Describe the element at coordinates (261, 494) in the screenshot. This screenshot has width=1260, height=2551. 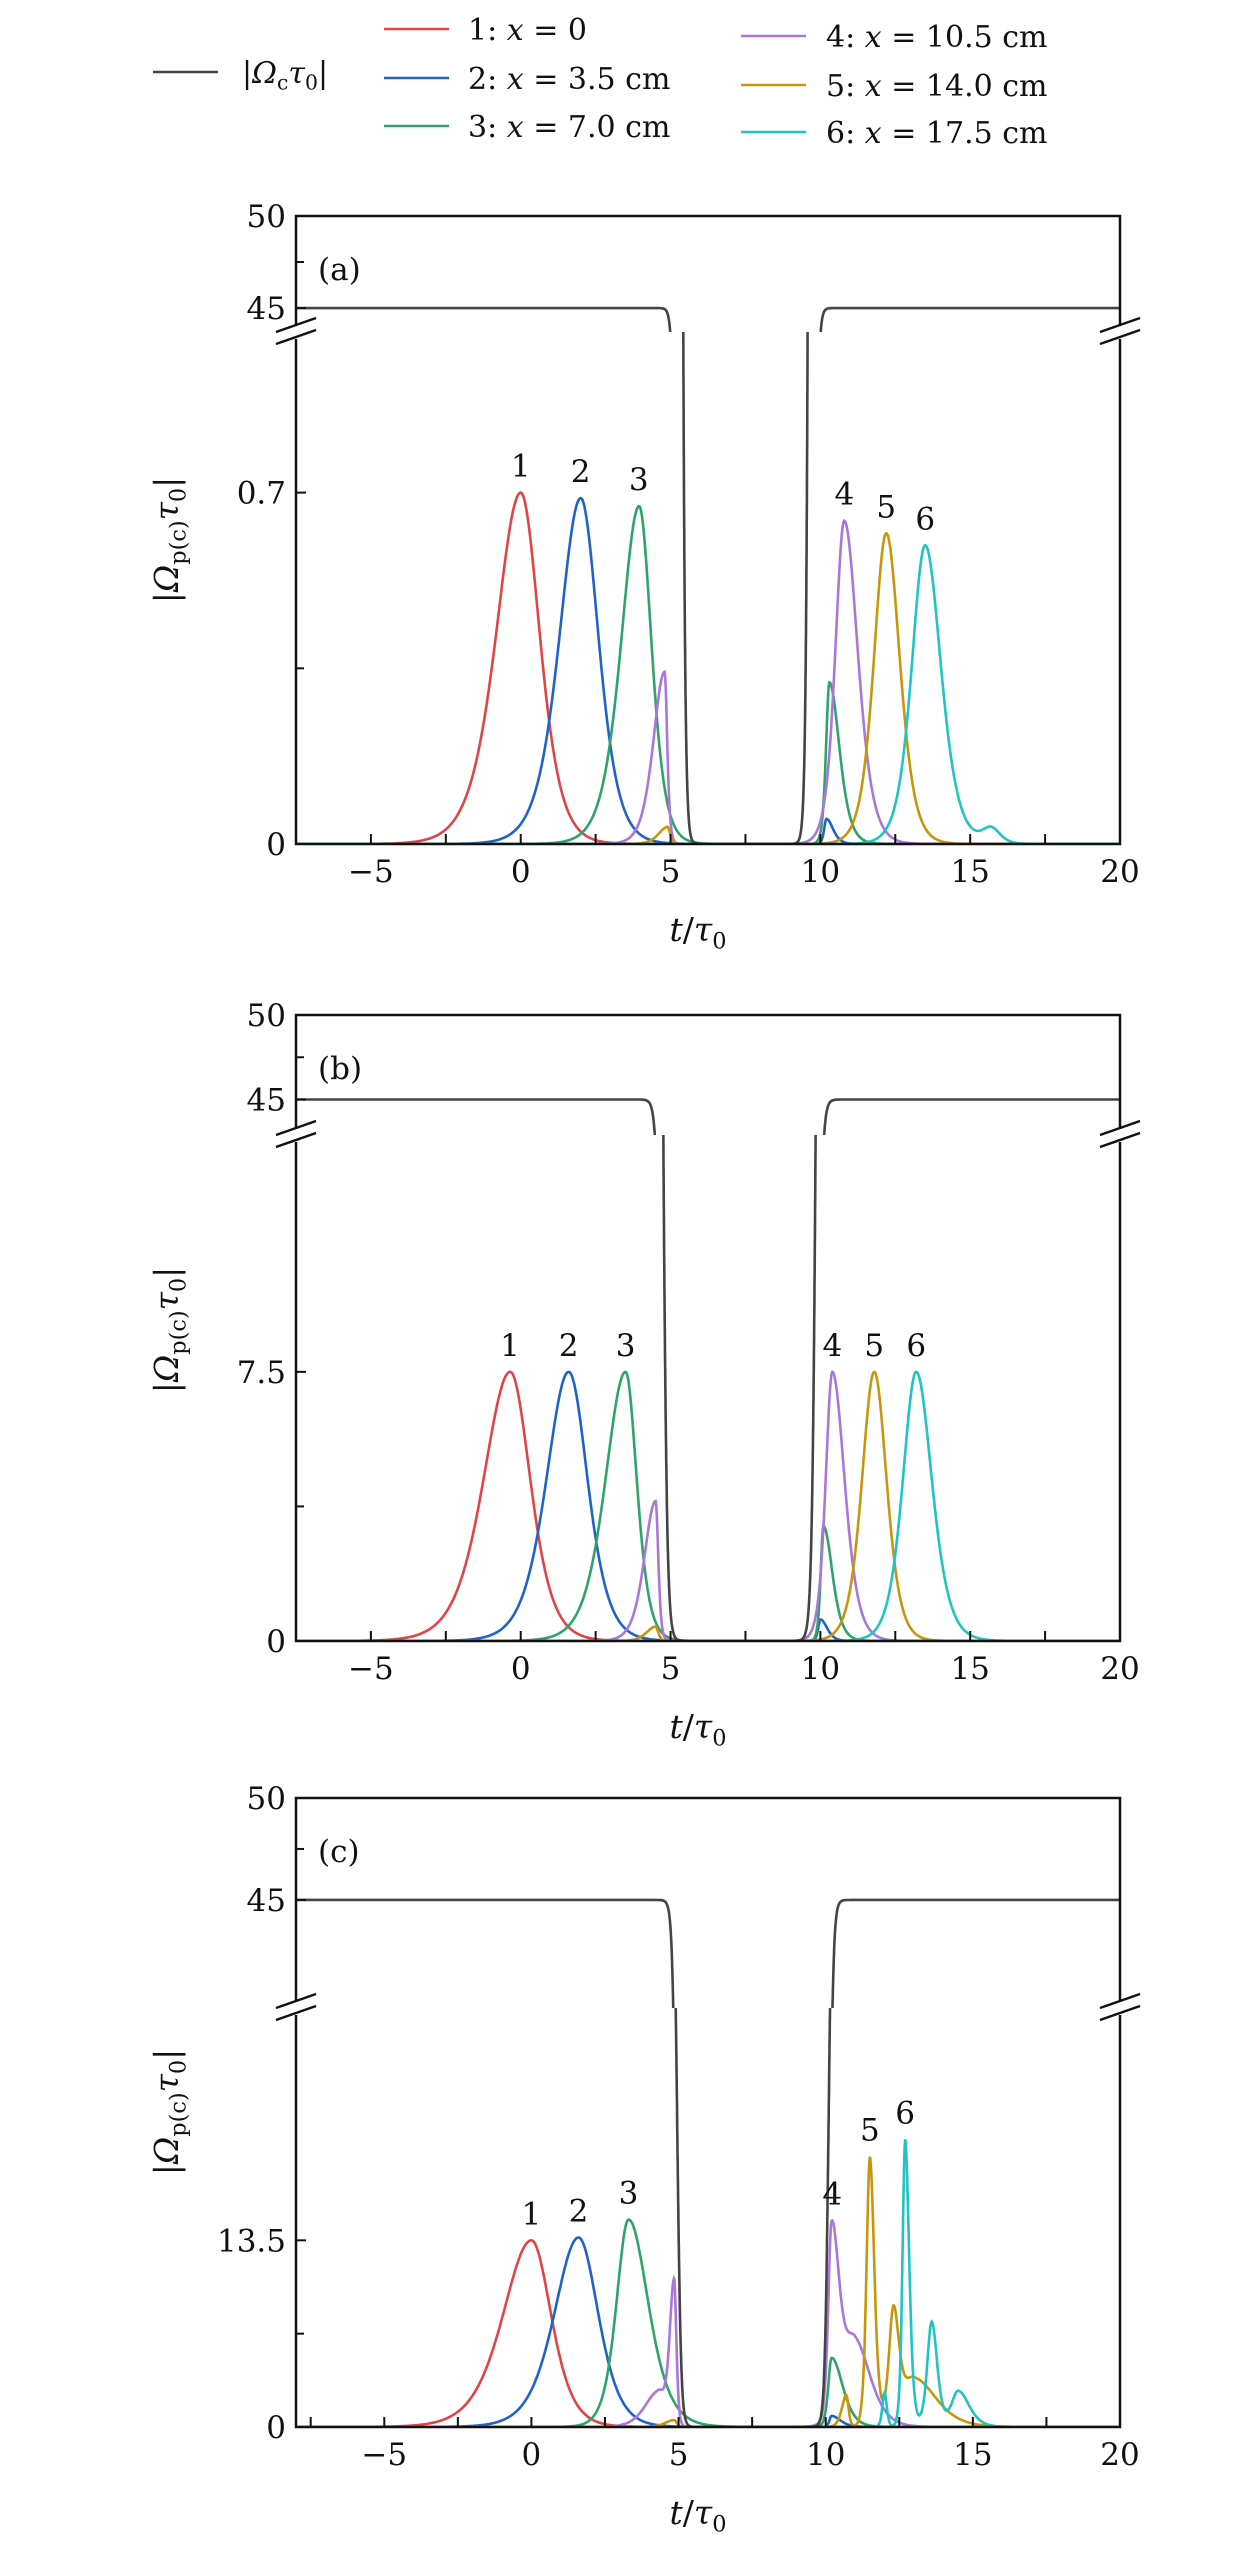
I see `y-tick-label-lower: 0.7` at that location.